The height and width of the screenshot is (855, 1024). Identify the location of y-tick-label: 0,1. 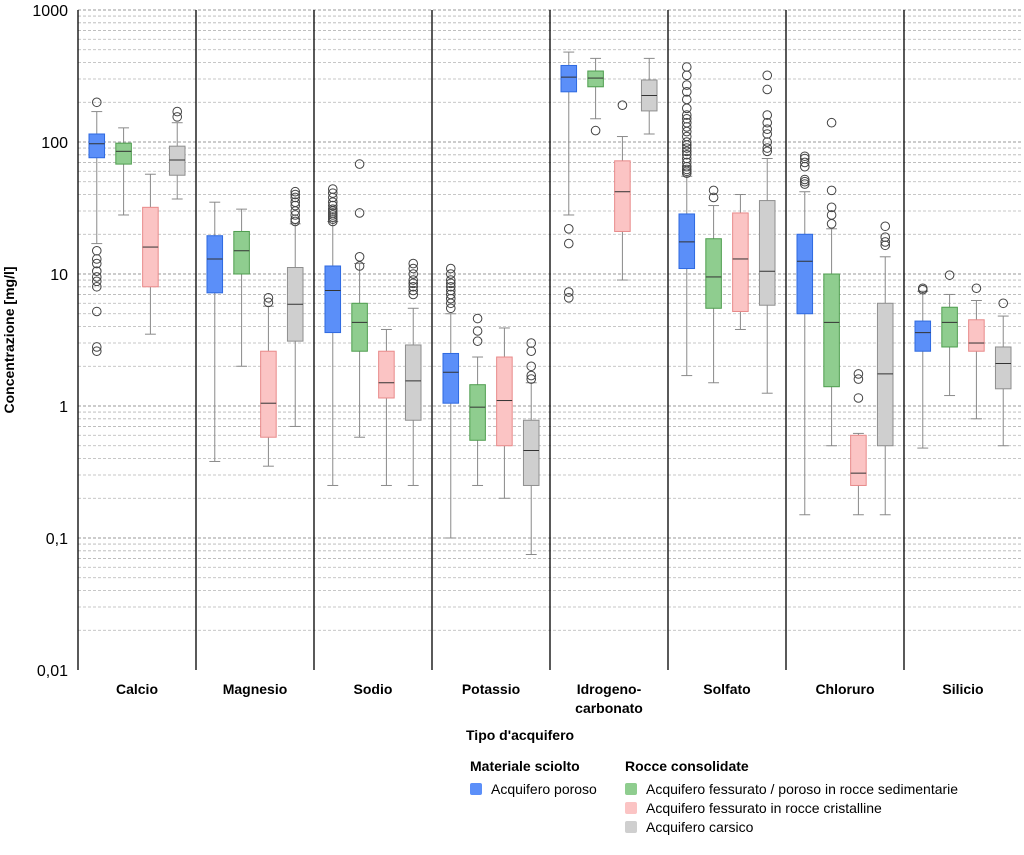
(57, 539).